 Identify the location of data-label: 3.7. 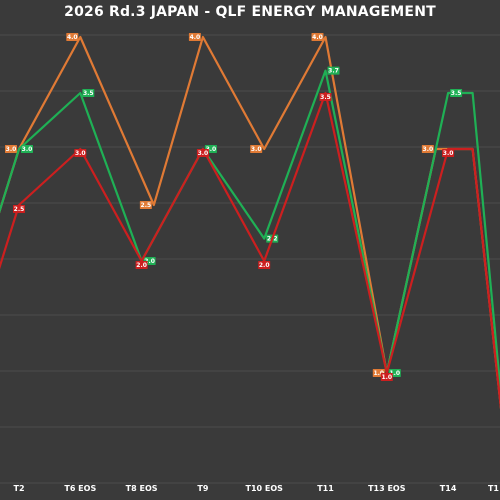
(333, 71).